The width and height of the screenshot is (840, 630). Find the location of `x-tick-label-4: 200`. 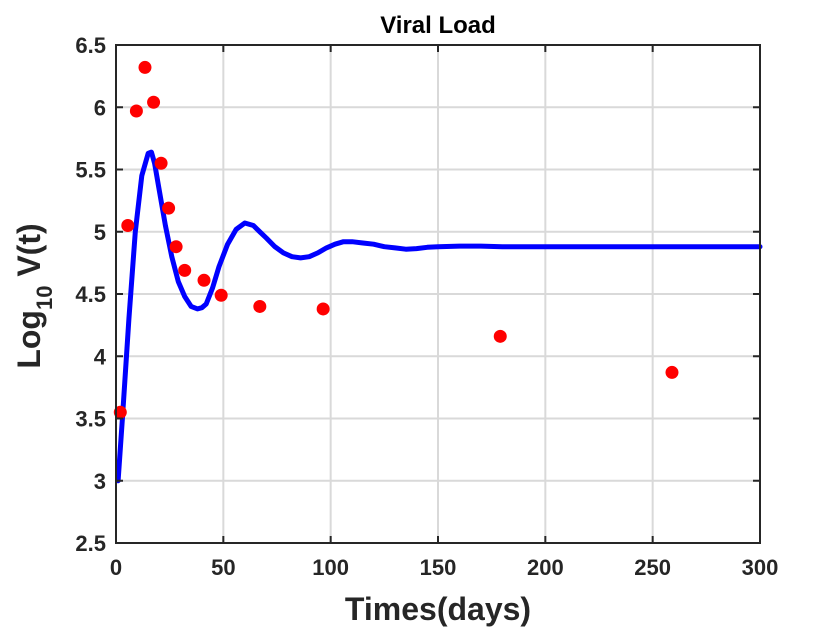

x-tick-label-4: 200 is located at coordinates (545, 567).